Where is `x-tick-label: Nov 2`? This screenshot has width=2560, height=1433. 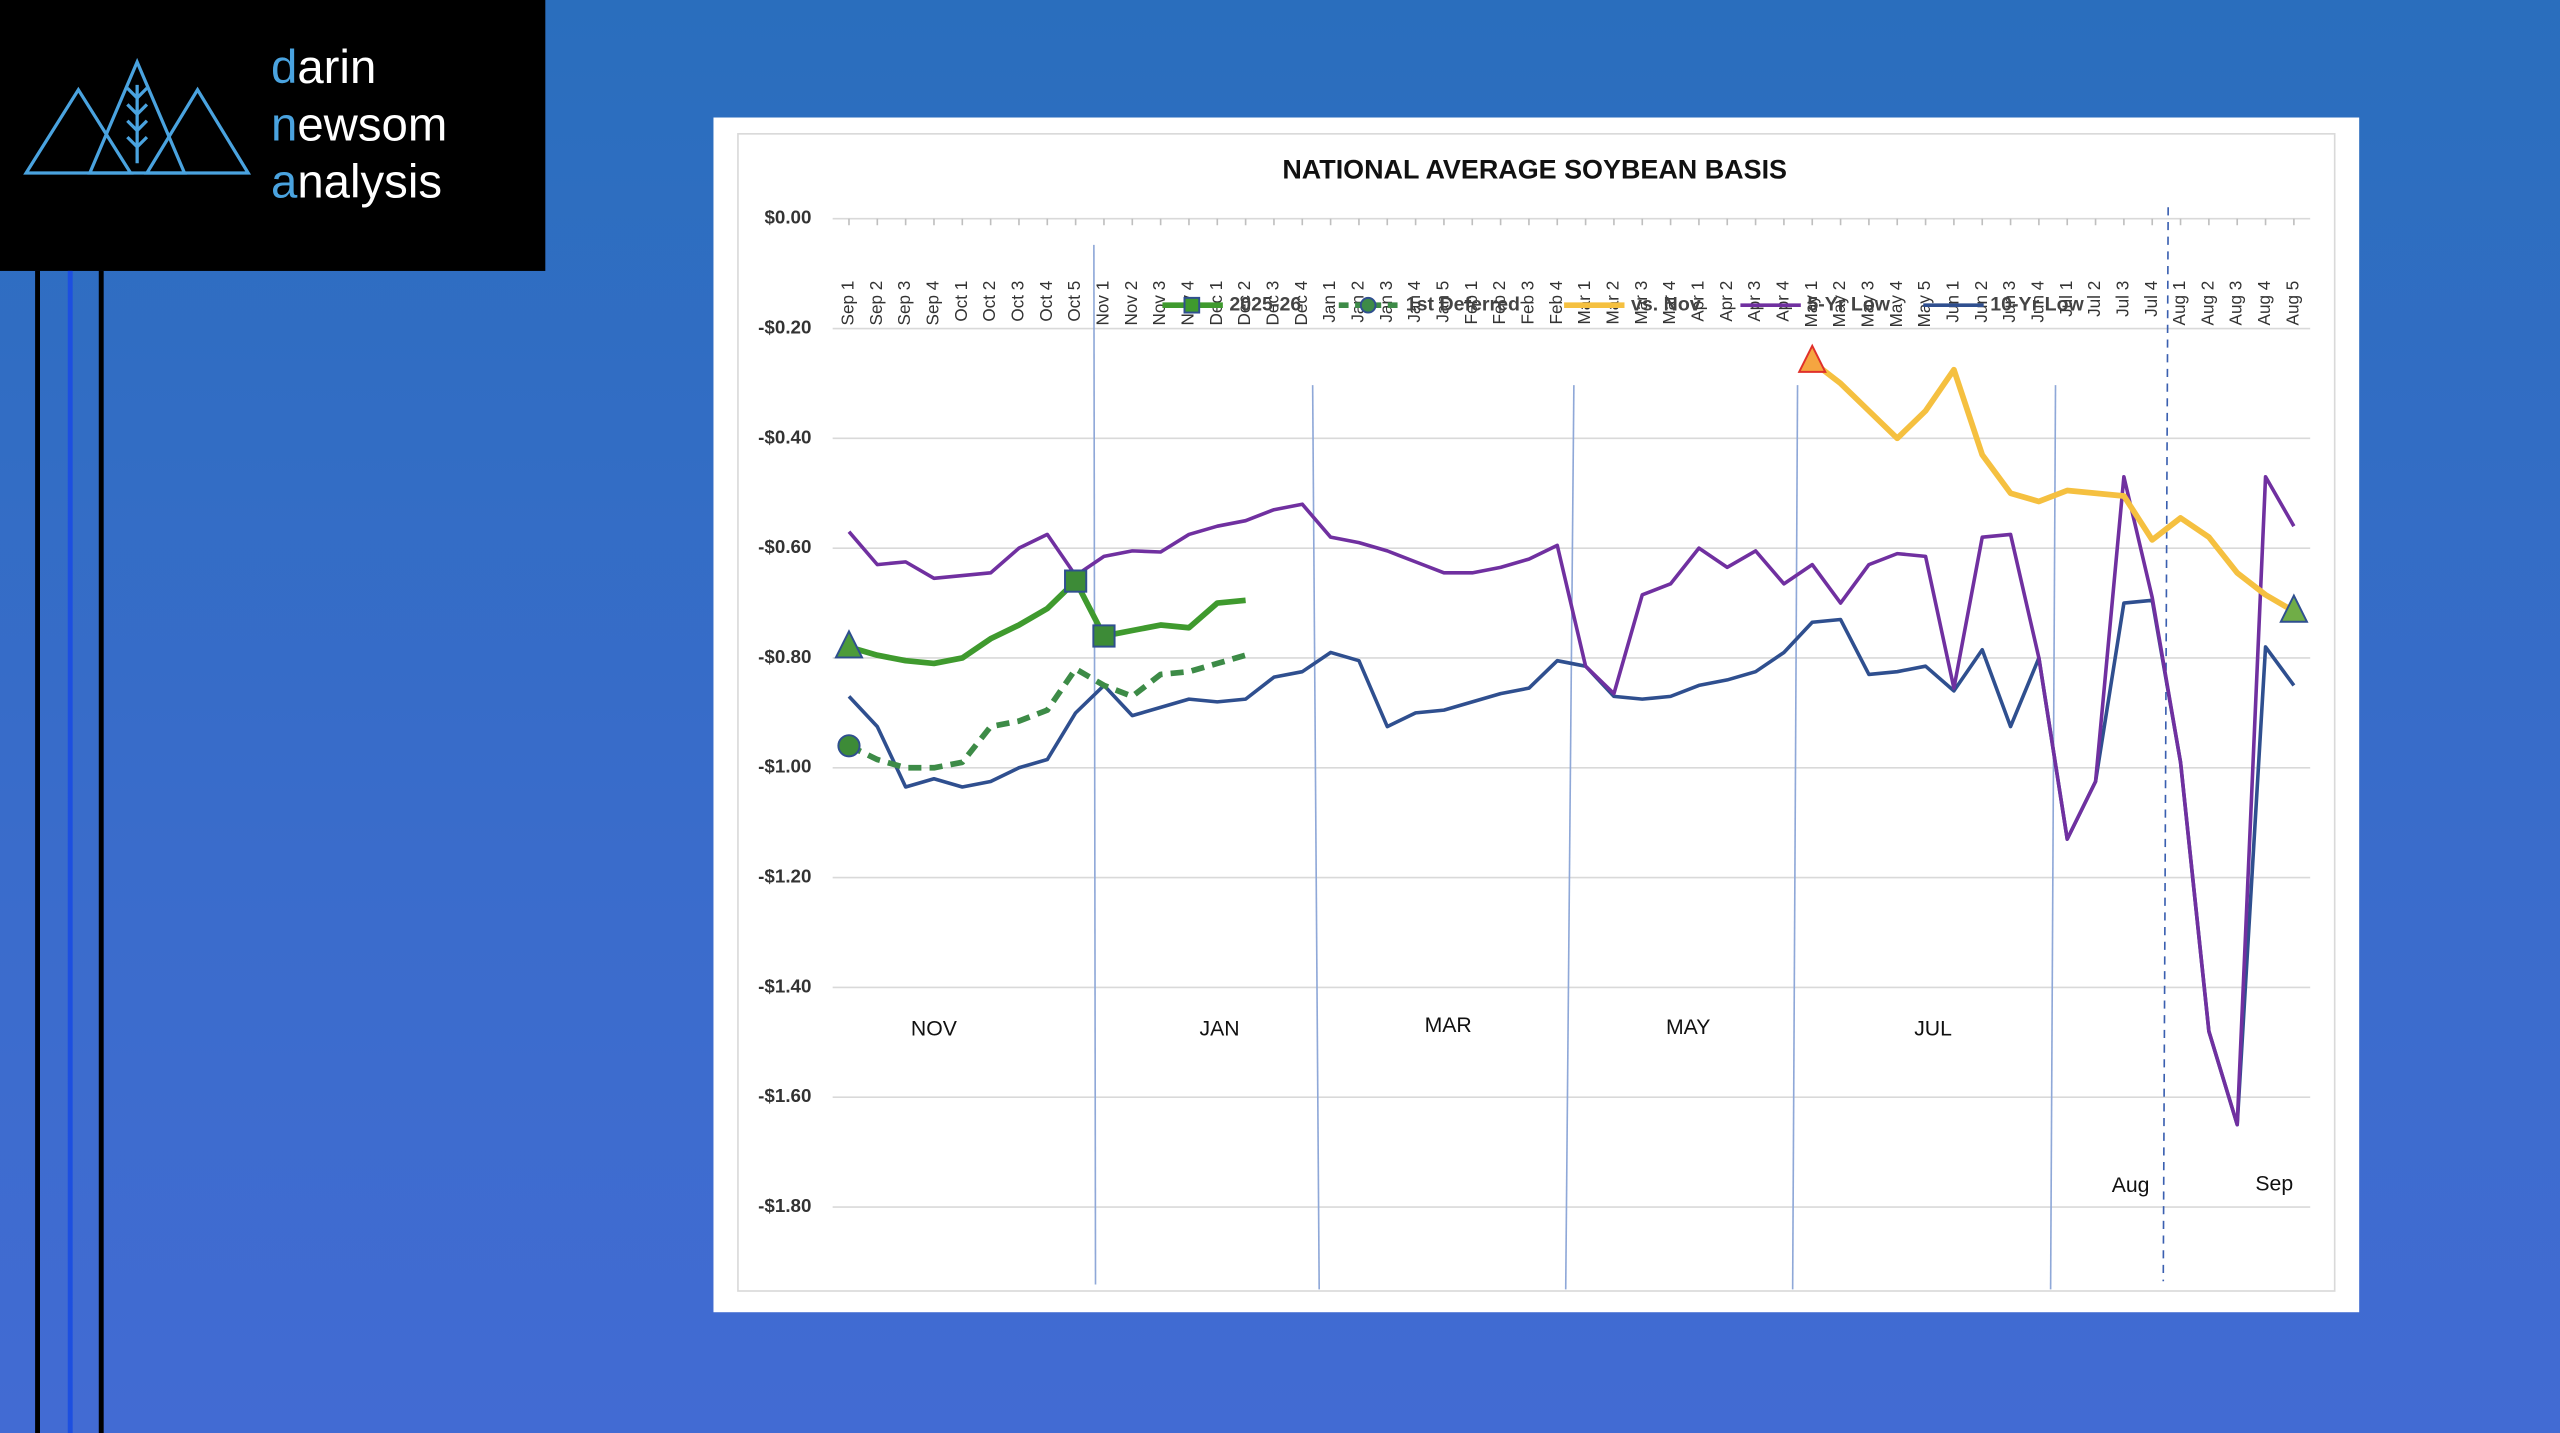
x-tick-label: Nov 2 is located at coordinates (1131, 303).